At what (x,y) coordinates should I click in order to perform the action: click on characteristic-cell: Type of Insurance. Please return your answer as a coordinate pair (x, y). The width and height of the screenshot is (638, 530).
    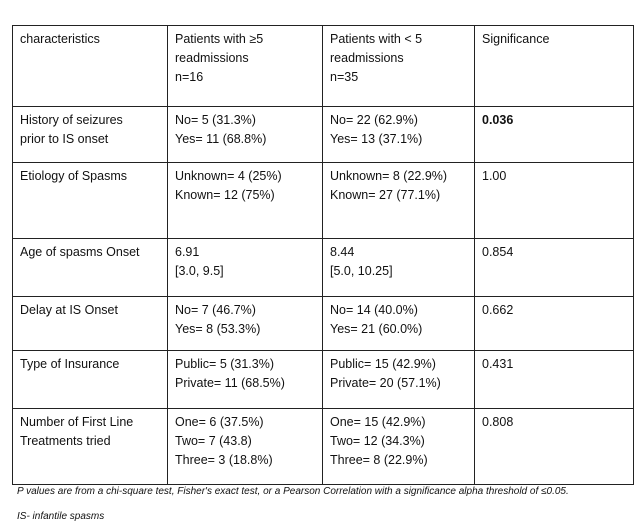
    Looking at the image, I should click on (90, 379).